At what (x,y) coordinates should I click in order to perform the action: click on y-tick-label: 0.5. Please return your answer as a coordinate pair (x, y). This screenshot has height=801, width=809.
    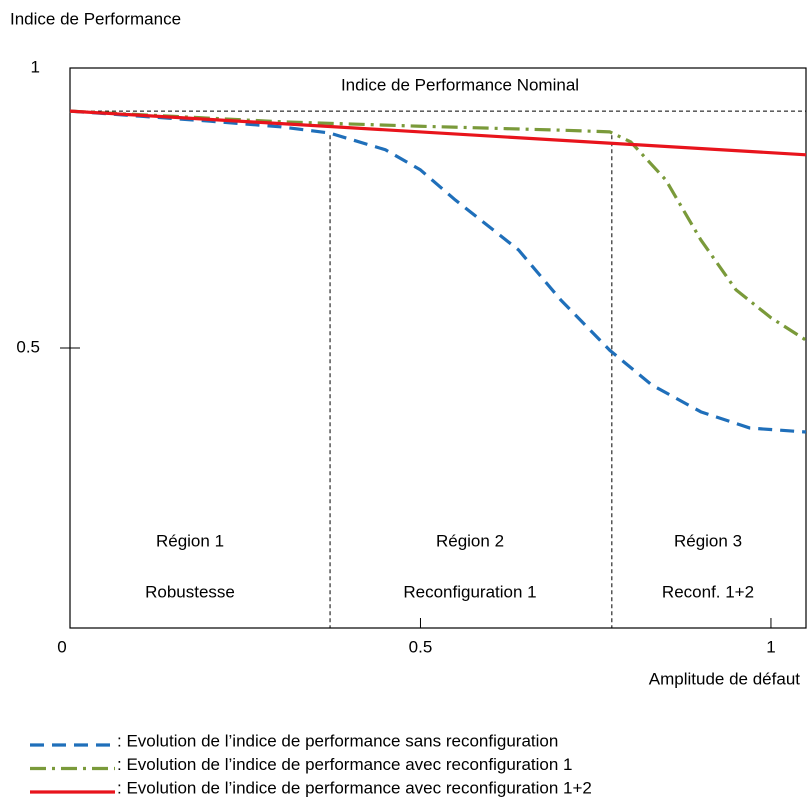
    Looking at the image, I should click on (28, 346).